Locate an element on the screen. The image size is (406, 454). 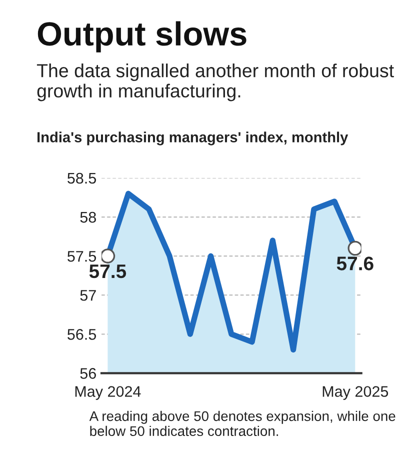
y-tick-label: 57 is located at coordinates (88, 295).